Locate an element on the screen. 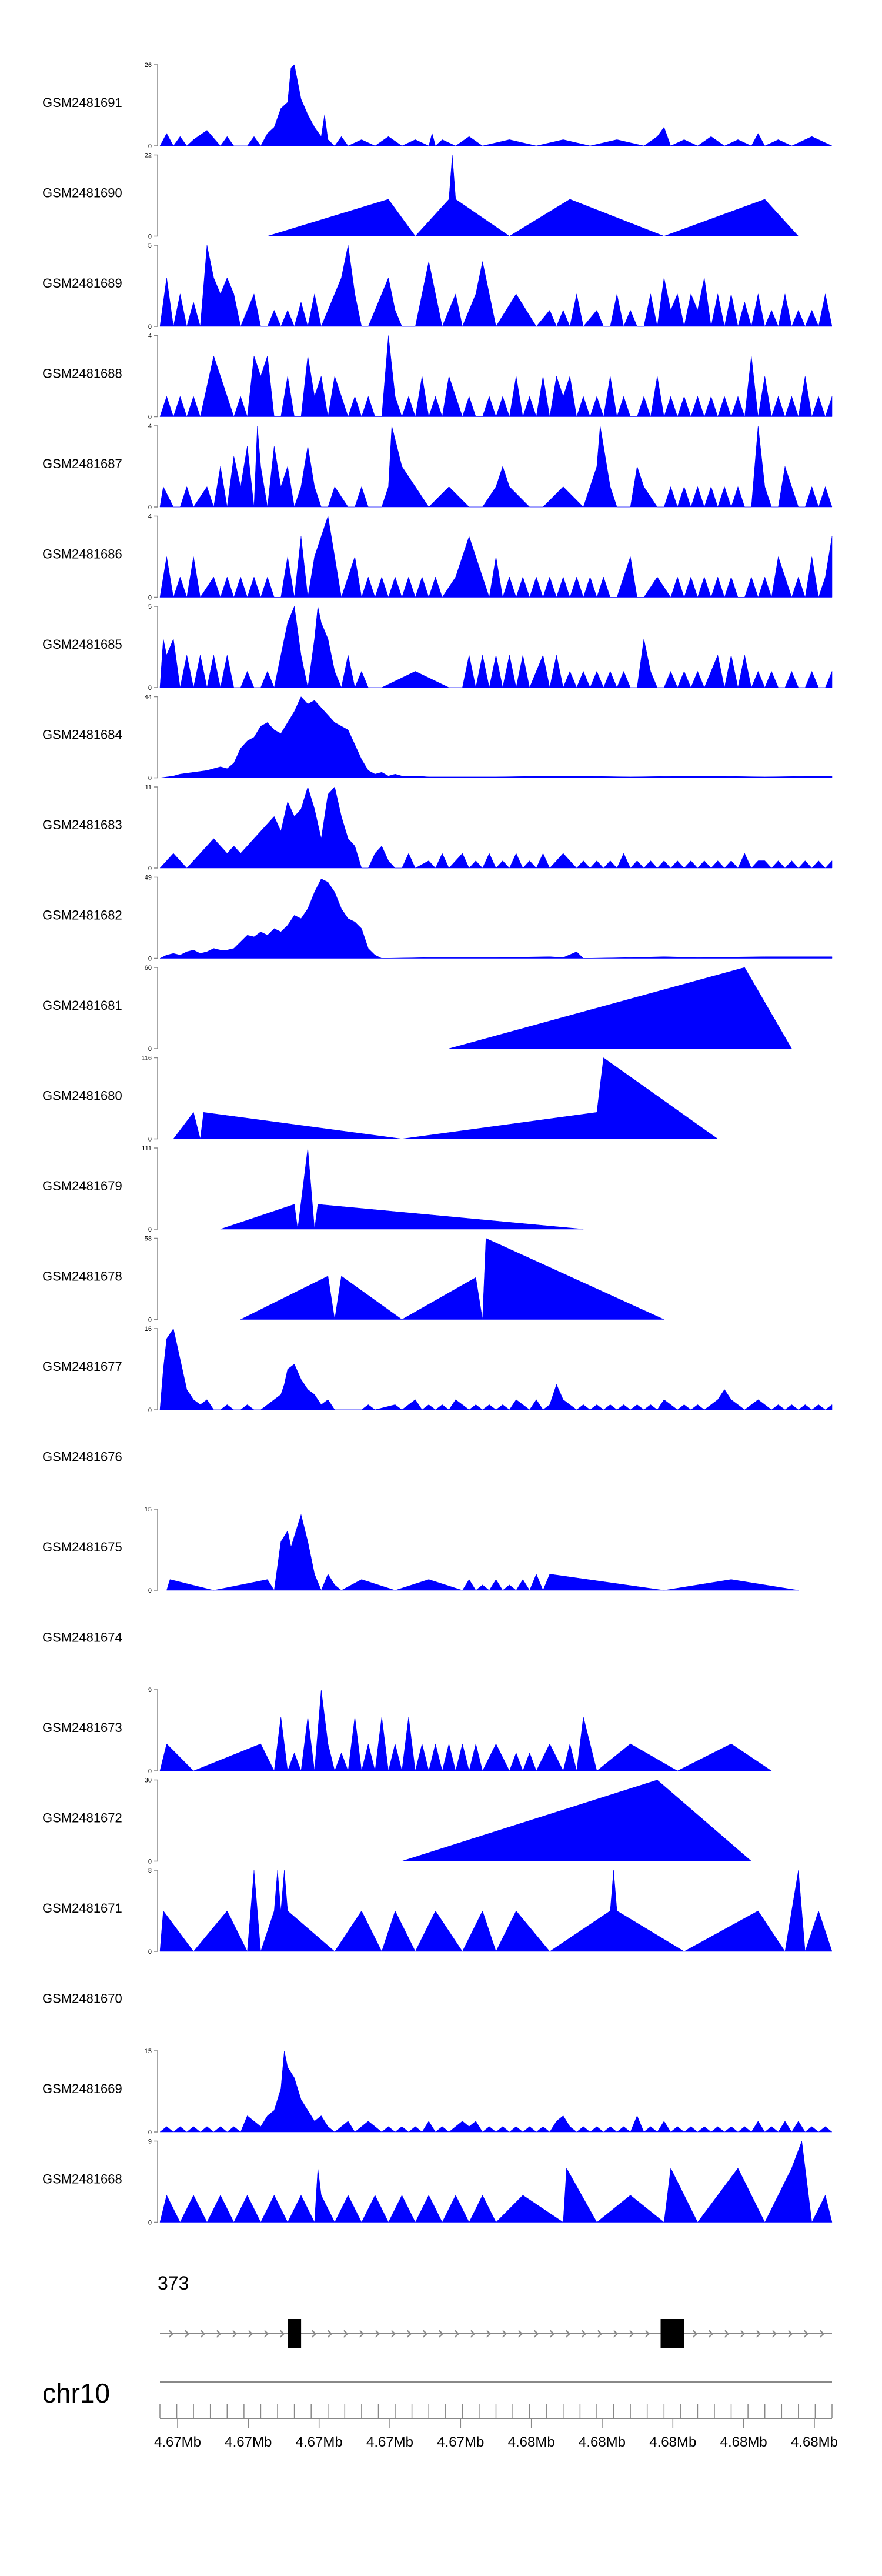 This screenshot has height=2576, width=882. track-GSM2481689: GSM2481689 5 0 is located at coordinates (437, 286).